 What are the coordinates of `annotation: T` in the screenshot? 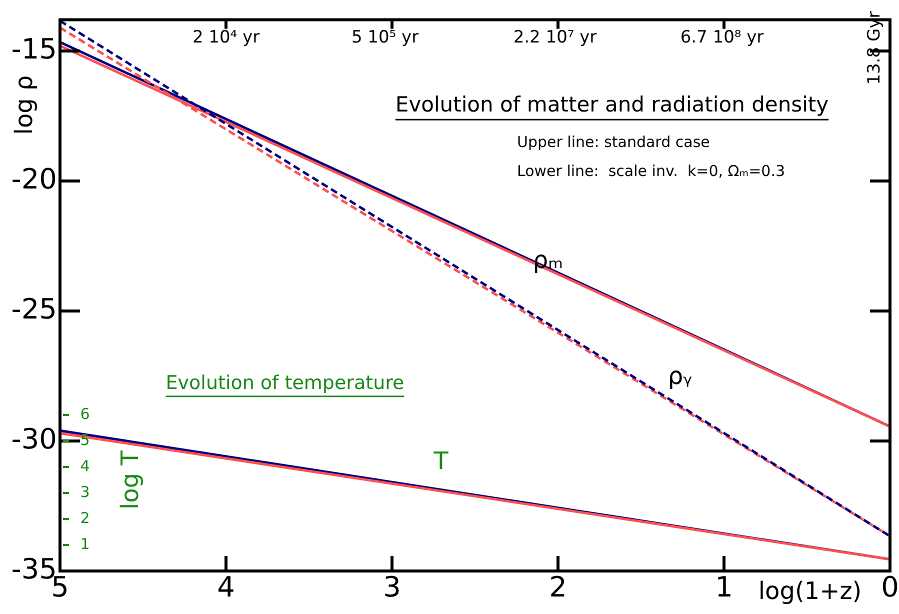 It's located at (440, 461).